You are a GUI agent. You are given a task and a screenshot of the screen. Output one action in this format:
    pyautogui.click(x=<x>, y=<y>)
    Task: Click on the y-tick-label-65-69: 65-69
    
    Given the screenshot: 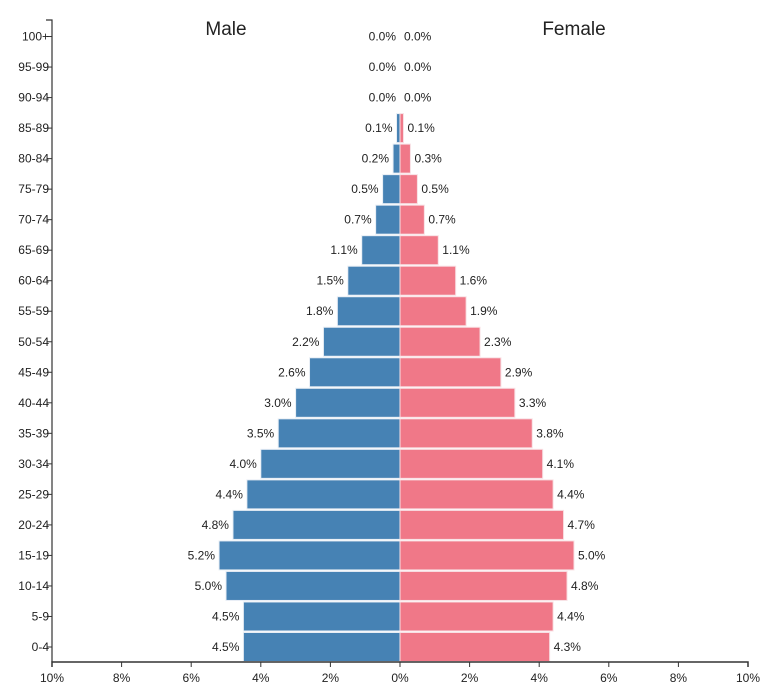 What is the action you would take?
    pyautogui.click(x=33, y=250)
    